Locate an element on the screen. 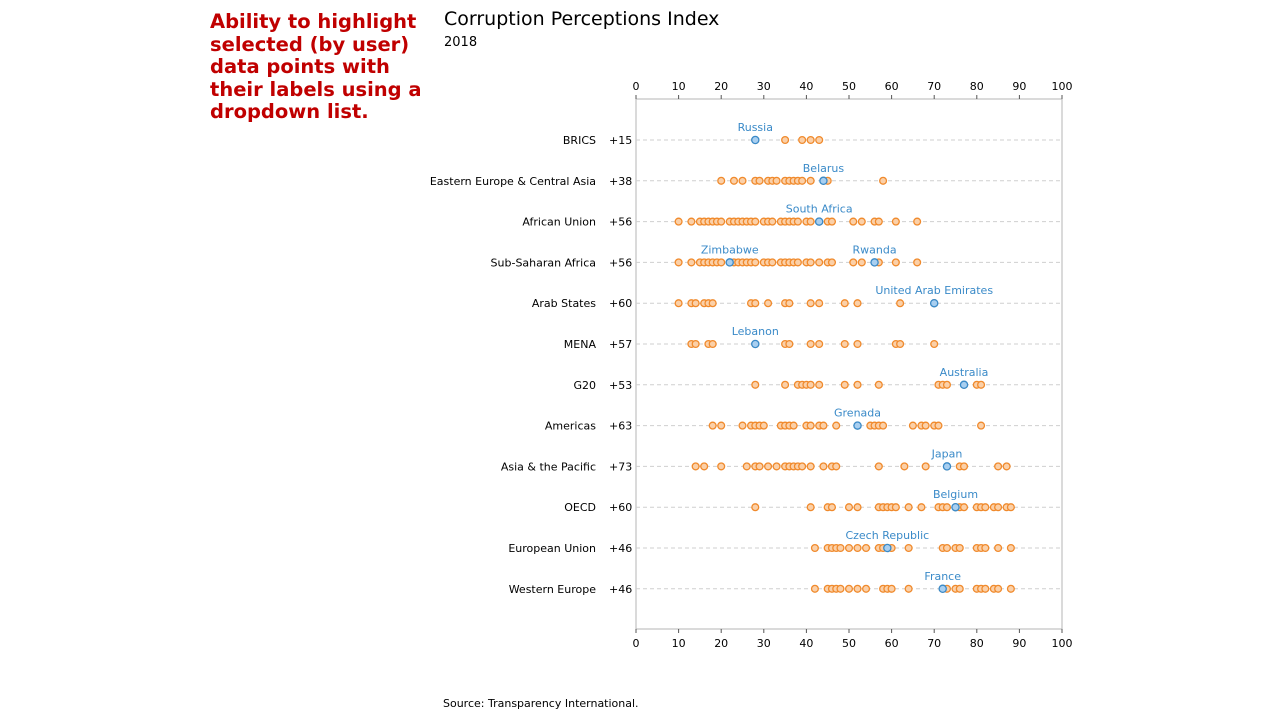  source-note: Source: Transparency International. is located at coordinates (541, 703).